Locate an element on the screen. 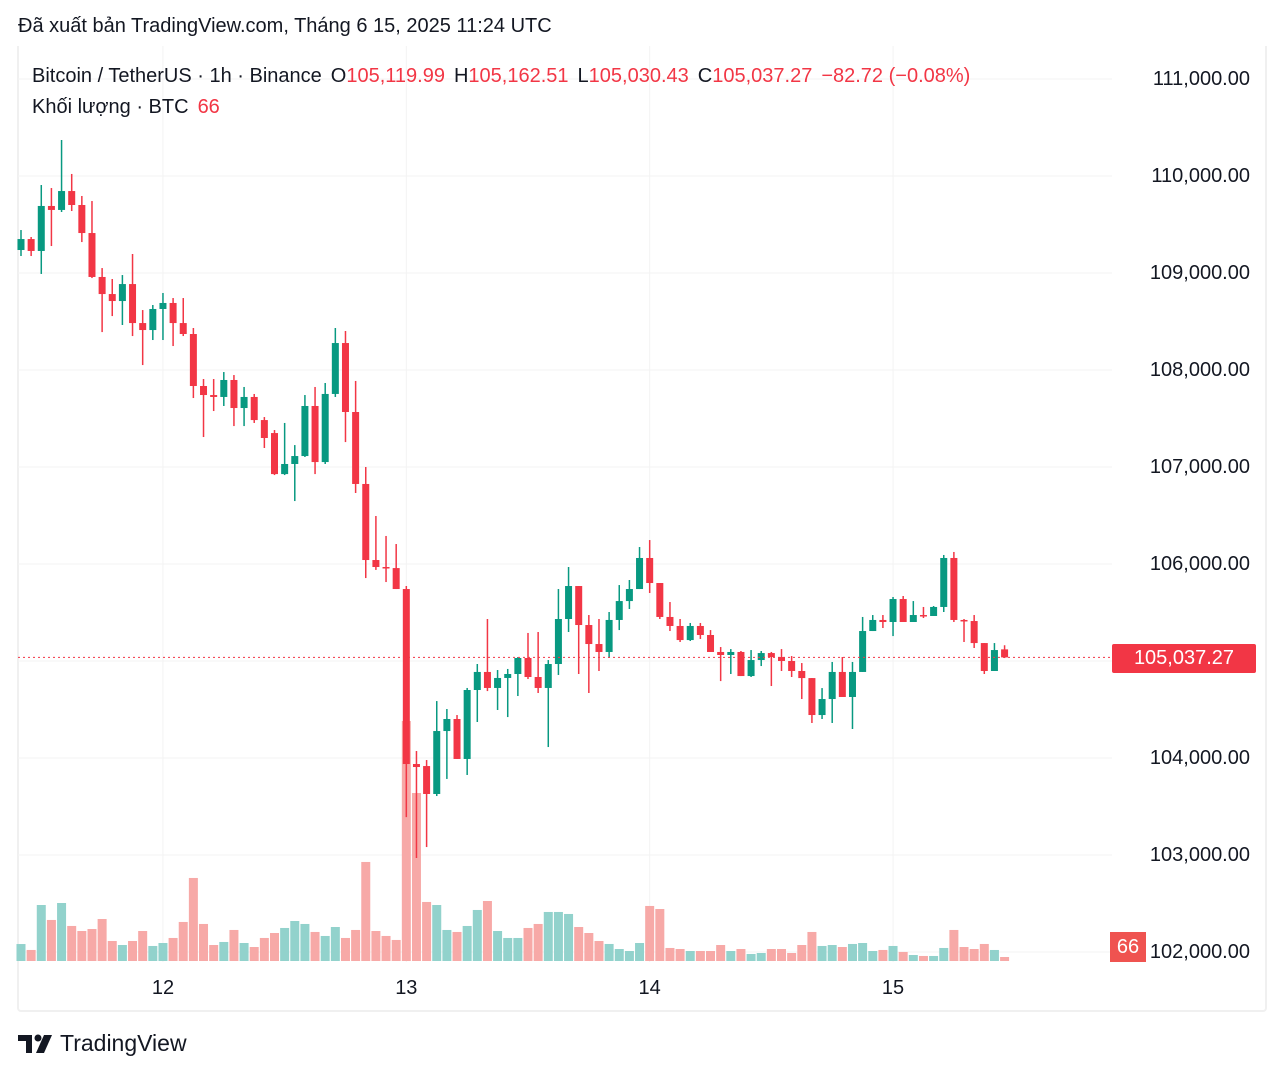  tradingview-logo: TradingView is located at coordinates (102, 1043).